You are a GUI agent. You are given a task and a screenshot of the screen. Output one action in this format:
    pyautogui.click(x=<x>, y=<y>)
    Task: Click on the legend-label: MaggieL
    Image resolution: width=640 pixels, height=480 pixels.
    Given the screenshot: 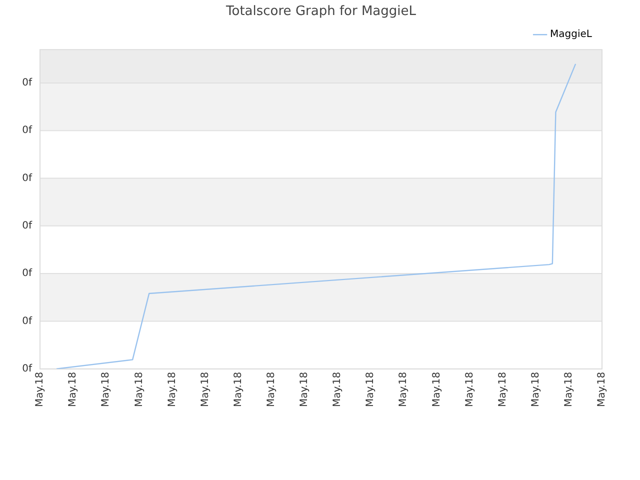 What is the action you would take?
    pyautogui.click(x=571, y=34)
    